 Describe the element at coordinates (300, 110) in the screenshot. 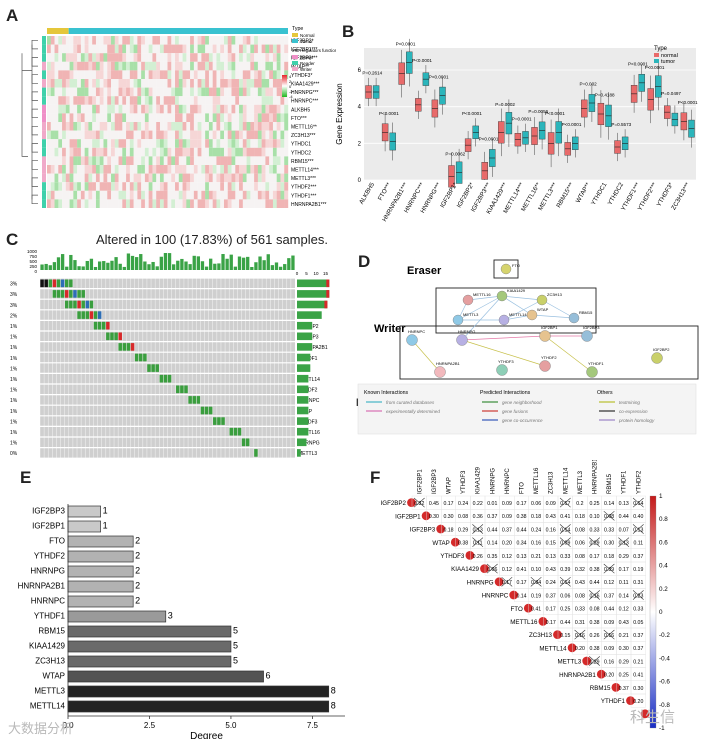

I see `row-gene-label: ALKBH5` at that location.